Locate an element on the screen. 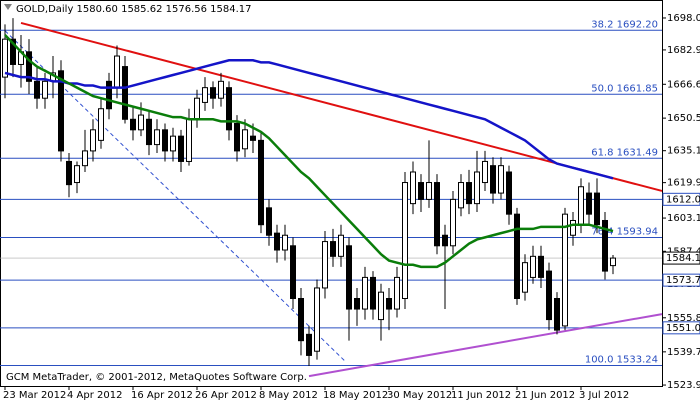 The width and height of the screenshot is (700, 402). fib-label: 100.0 1533.24 is located at coordinates (621, 359).